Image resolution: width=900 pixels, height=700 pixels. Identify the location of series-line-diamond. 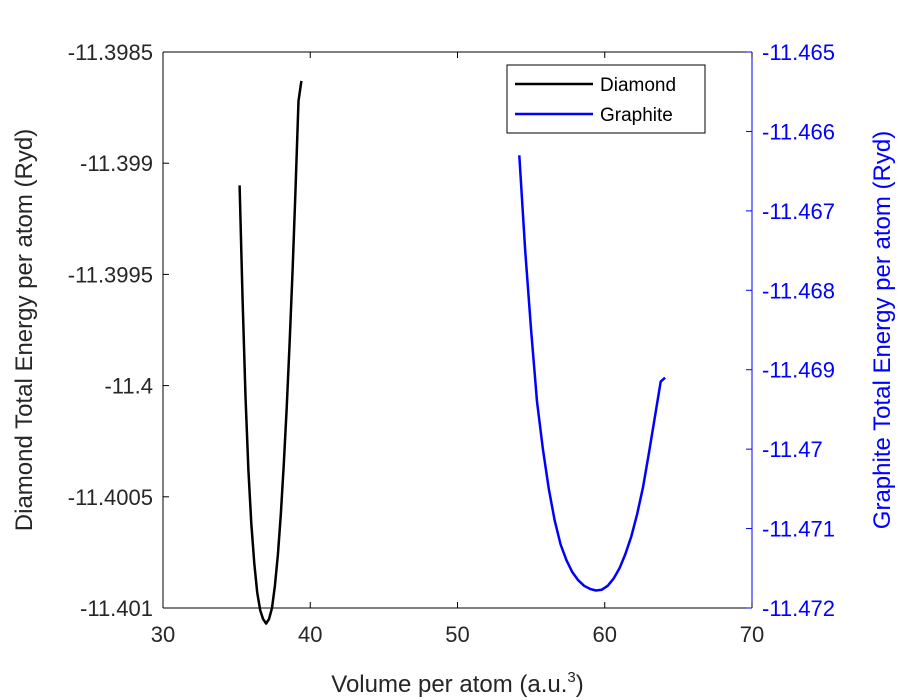
(270, 352).